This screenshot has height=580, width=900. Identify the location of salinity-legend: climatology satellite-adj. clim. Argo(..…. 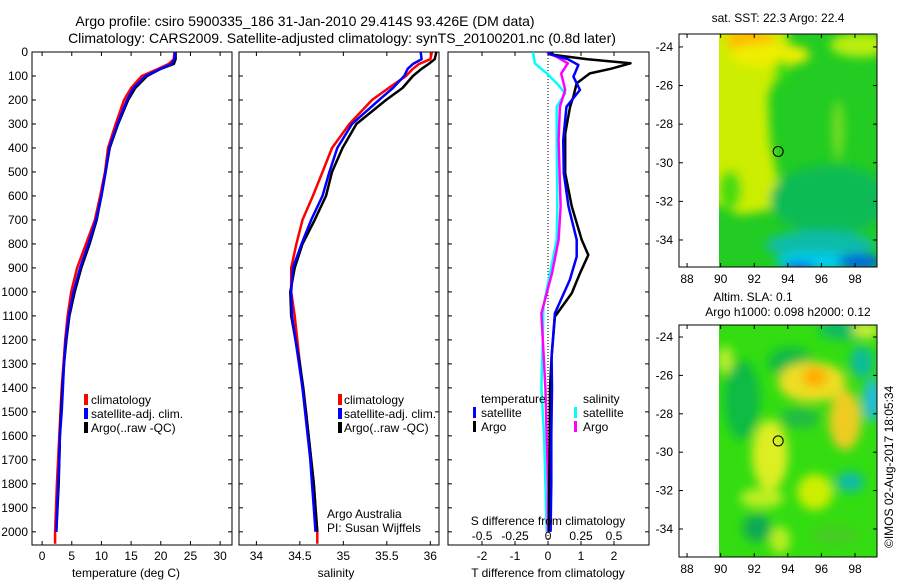
(387, 414).